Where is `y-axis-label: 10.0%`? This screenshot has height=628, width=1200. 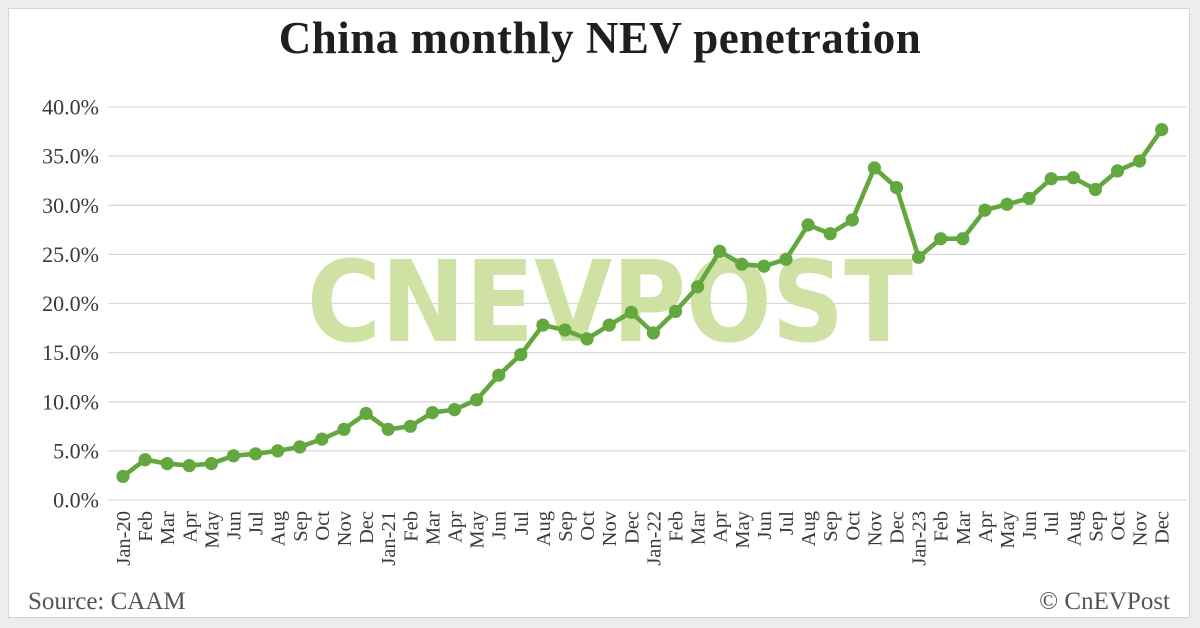 y-axis-label: 10.0% is located at coordinates (70, 401).